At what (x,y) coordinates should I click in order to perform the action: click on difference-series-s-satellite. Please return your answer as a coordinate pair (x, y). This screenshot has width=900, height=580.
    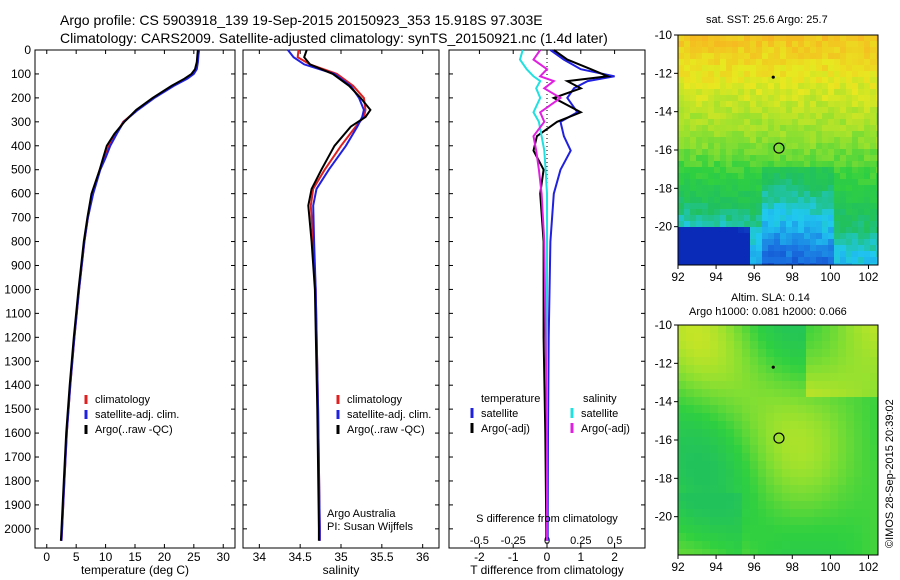
    Looking at the image, I should click on (533, 295).